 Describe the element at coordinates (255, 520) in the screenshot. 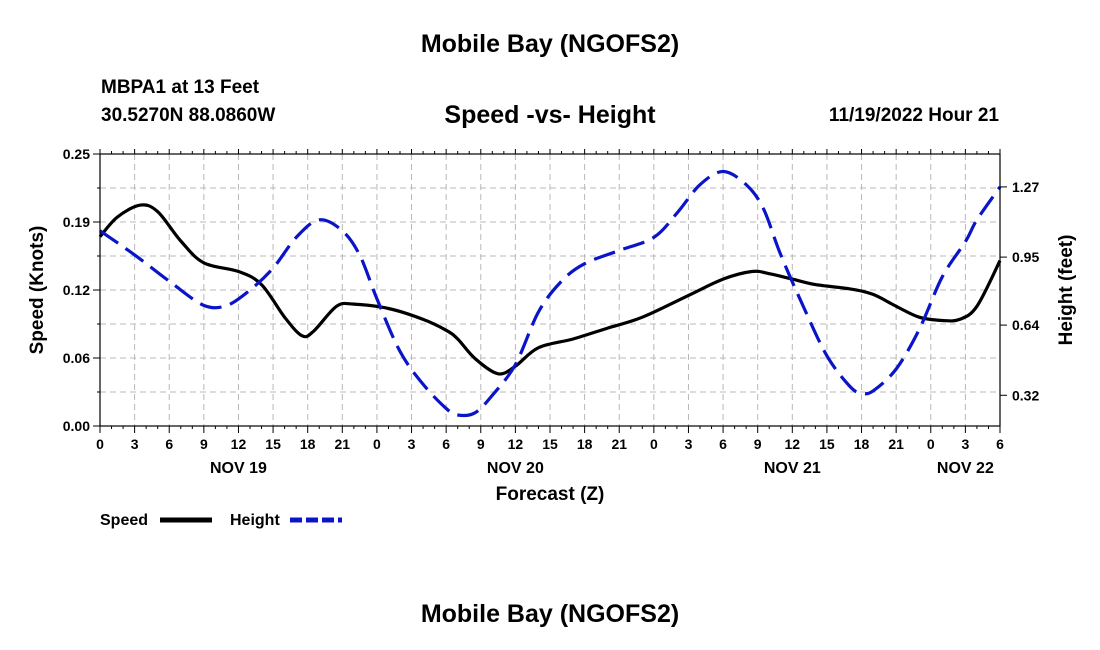

I see `legend-height-label: Height` at that location.